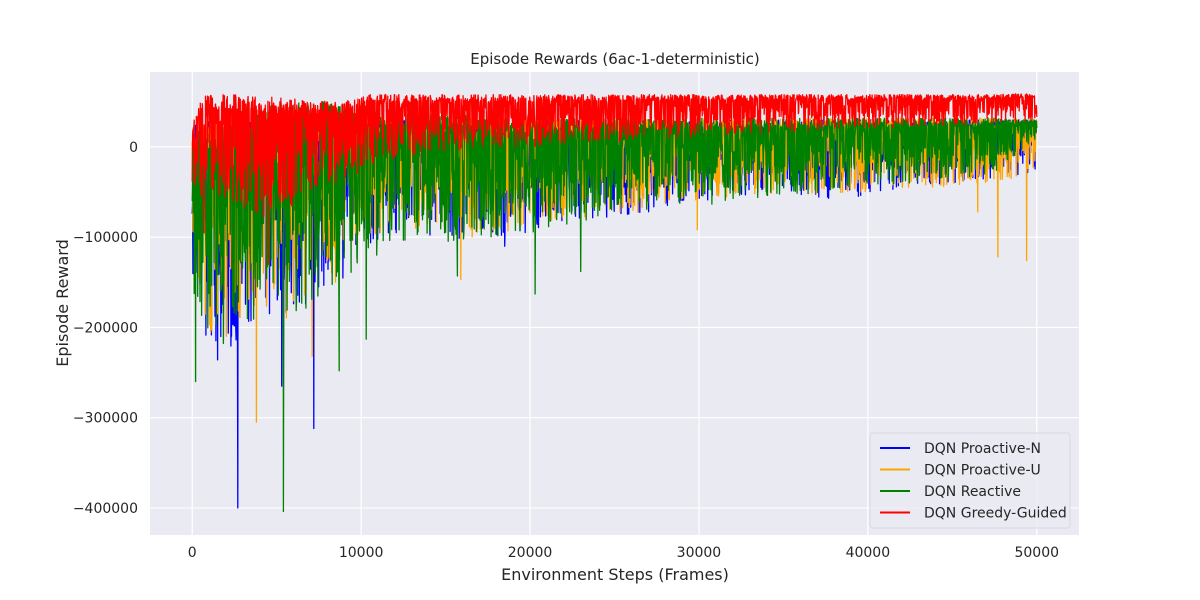 This screenshot has height=600, width=1200. I want to click on x-axis-ticks: 0 10000 20000 30000 40000 50000, so click(623, 553).